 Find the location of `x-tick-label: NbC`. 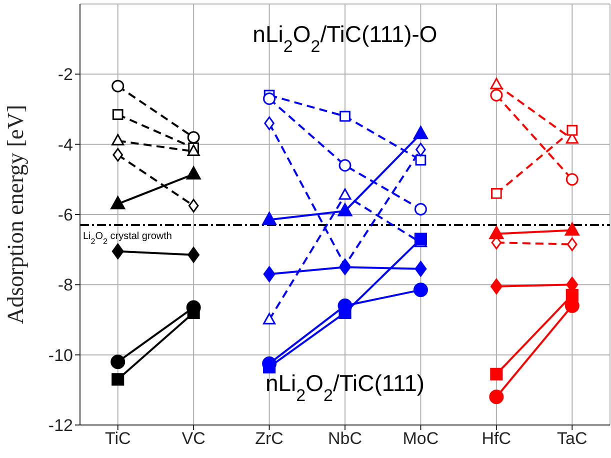

x-tick-label: NbC is located at coordinates (345, 438).